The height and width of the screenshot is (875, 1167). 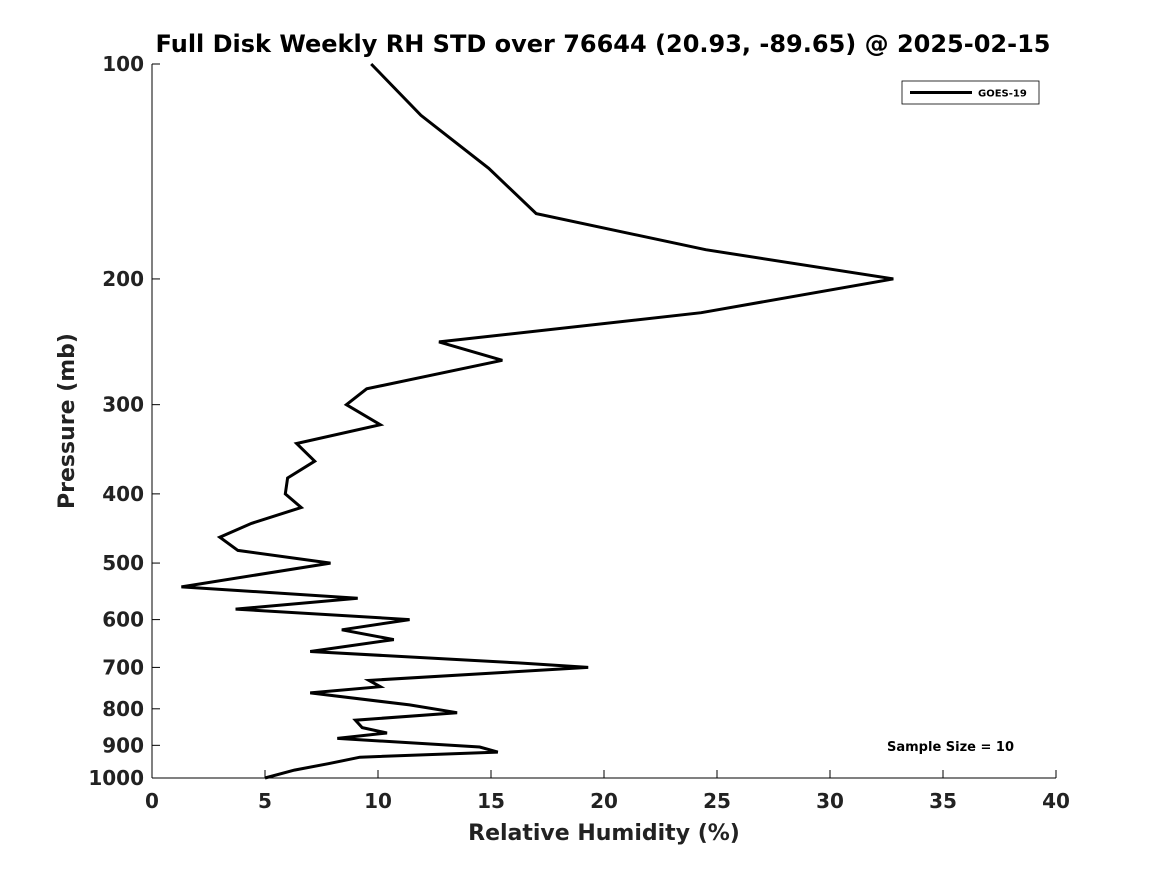 What do you see at coordinates (67, 421) in the screenshot?
I see `y-axis-label: Pressure (mb)` at bounding box center [67, 421].